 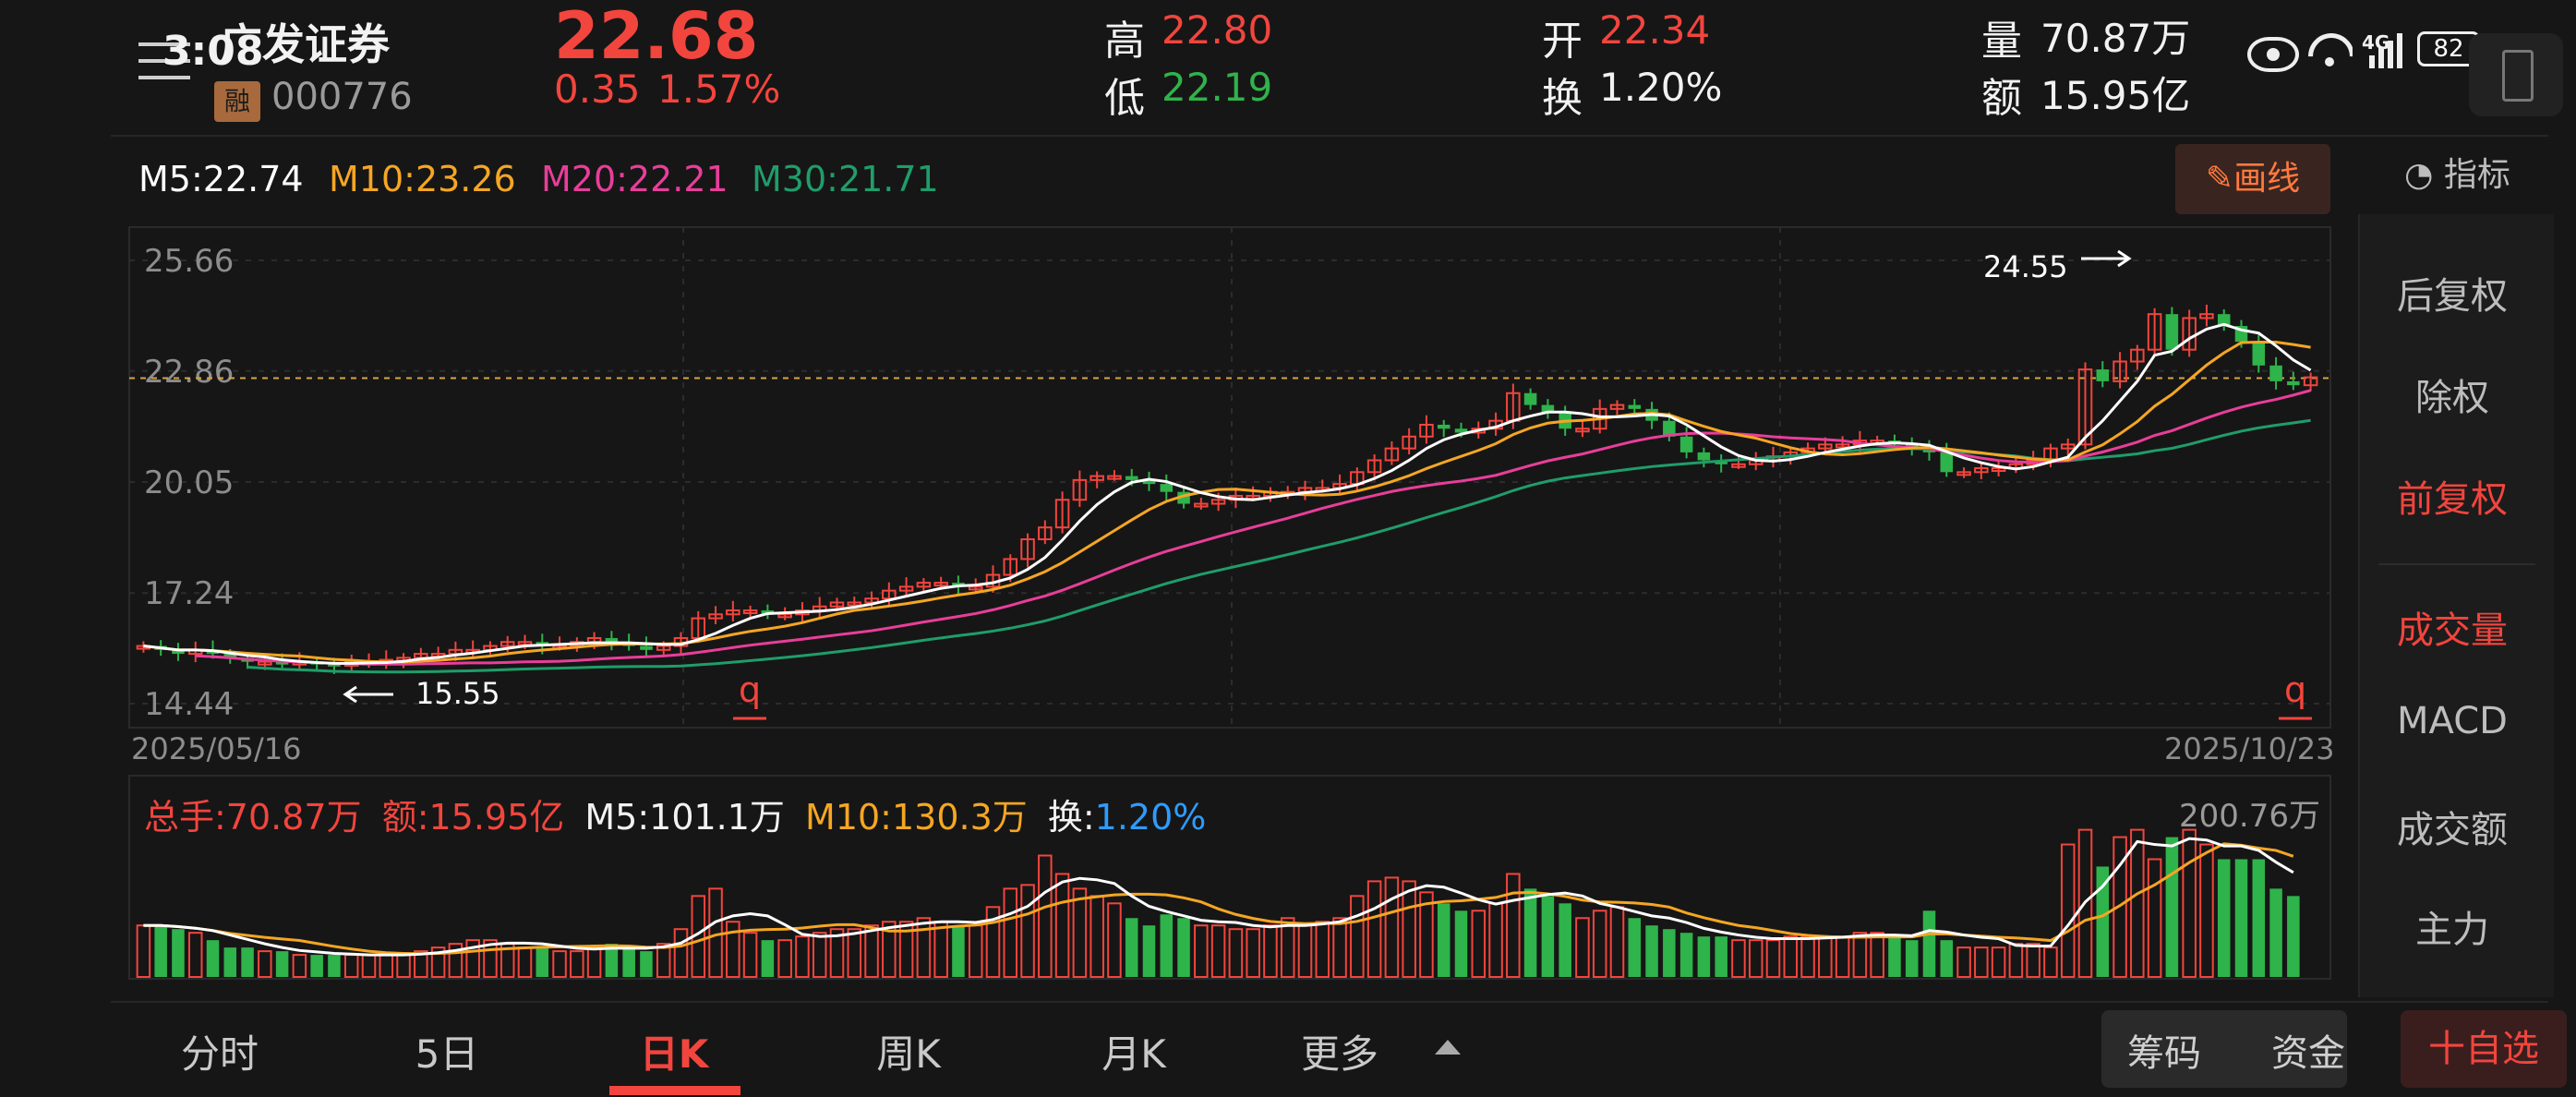 I want to click on wifi-icon, so click(x=2330, y=50).